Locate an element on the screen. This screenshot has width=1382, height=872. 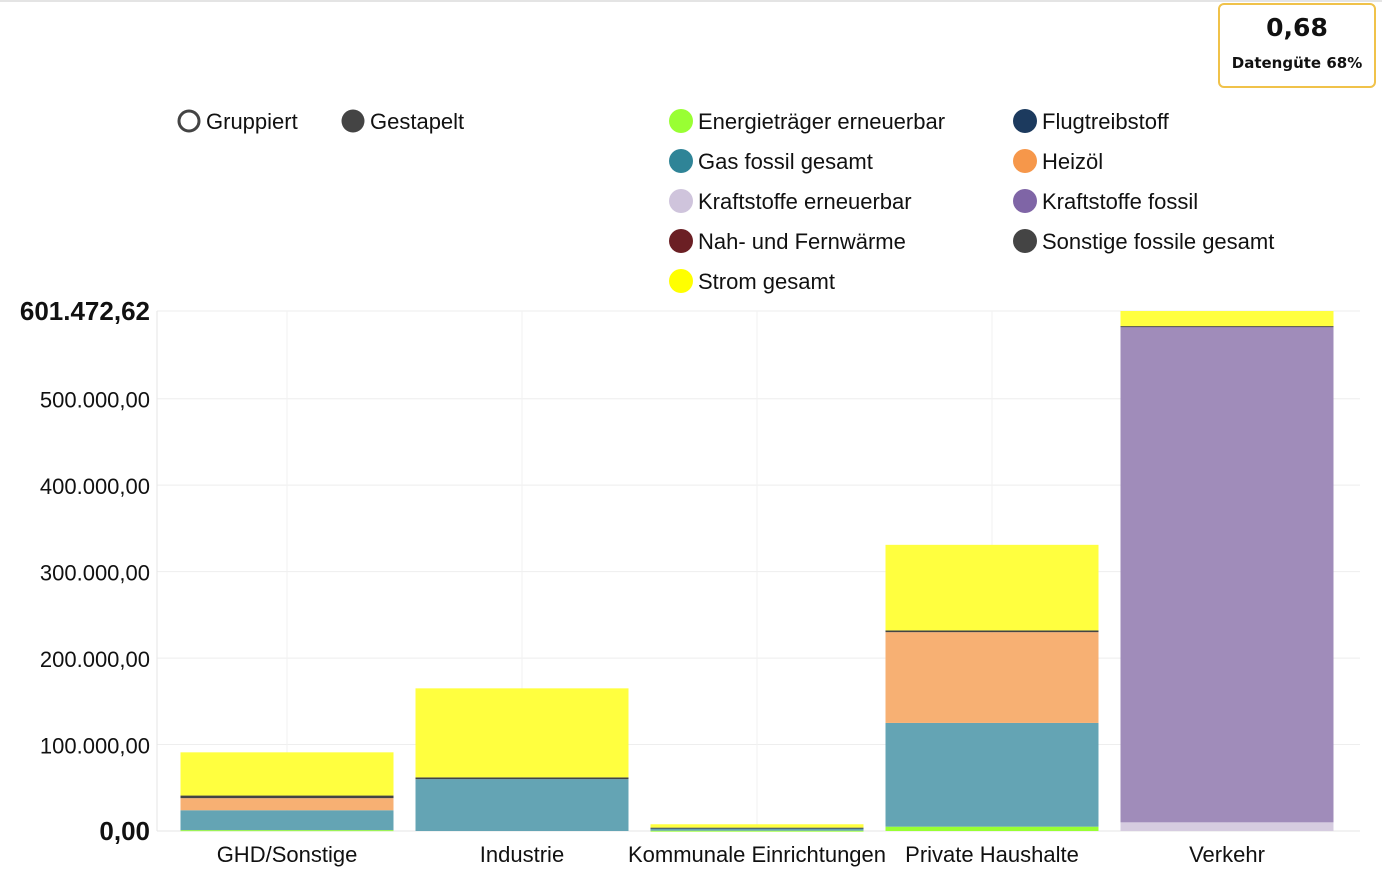
legend-label: Gas fossil gesamt is located at coordinates (785, 161).